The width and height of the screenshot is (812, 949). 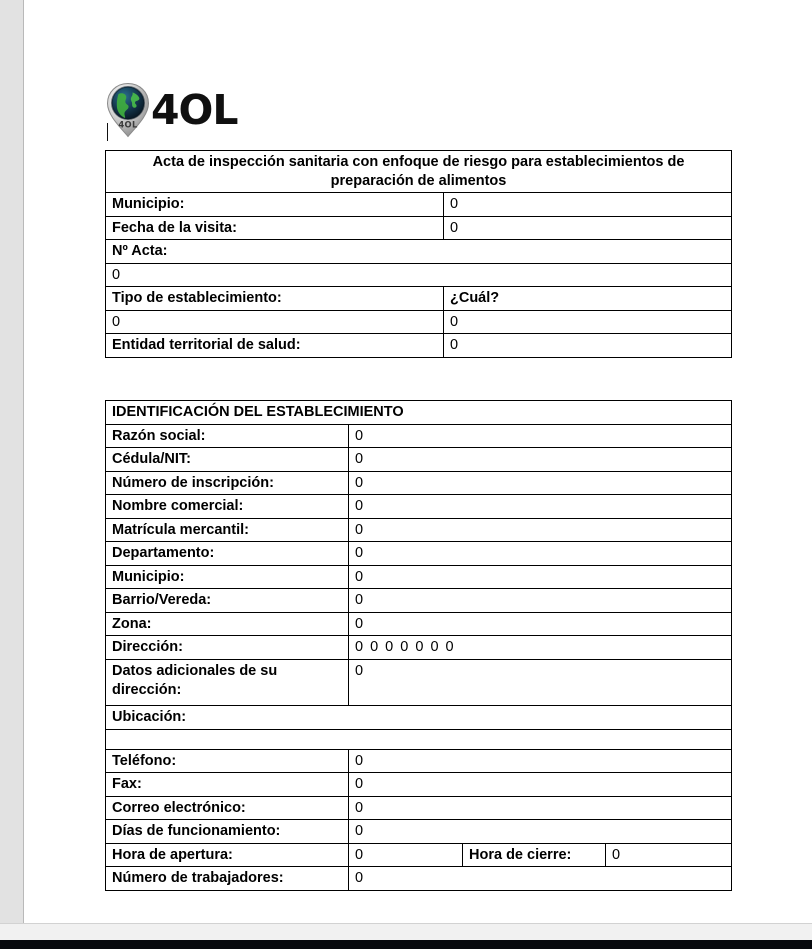 I want to click on table-row: Hora de apertura: 0 Hora de cierre: 0, so click(x=418, y=855).